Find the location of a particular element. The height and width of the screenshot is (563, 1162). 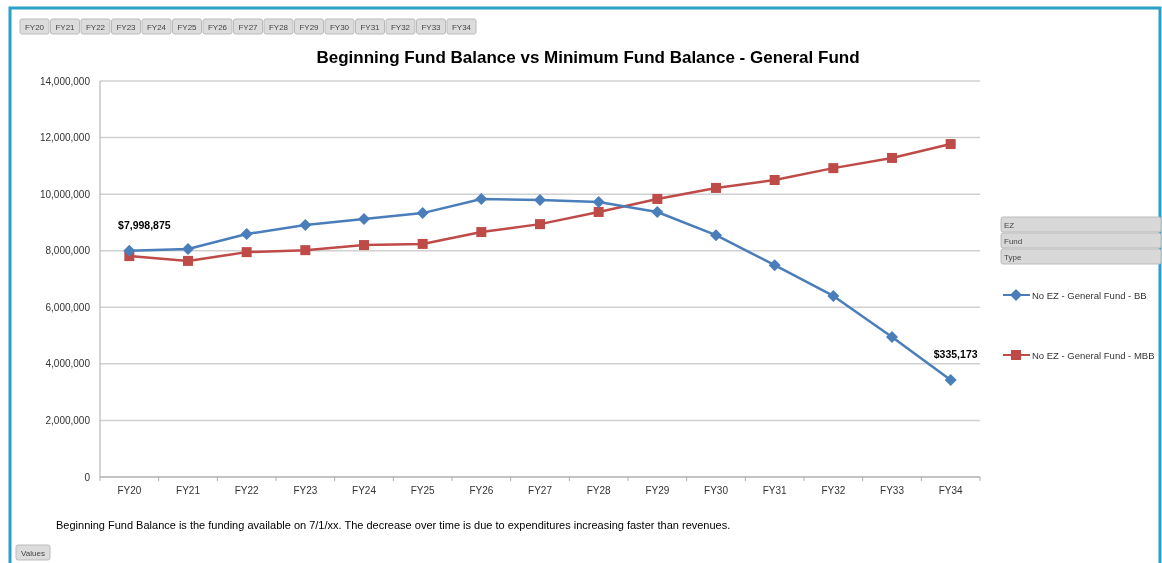

filter-button: FY23 is located at coordinates (126, 26).